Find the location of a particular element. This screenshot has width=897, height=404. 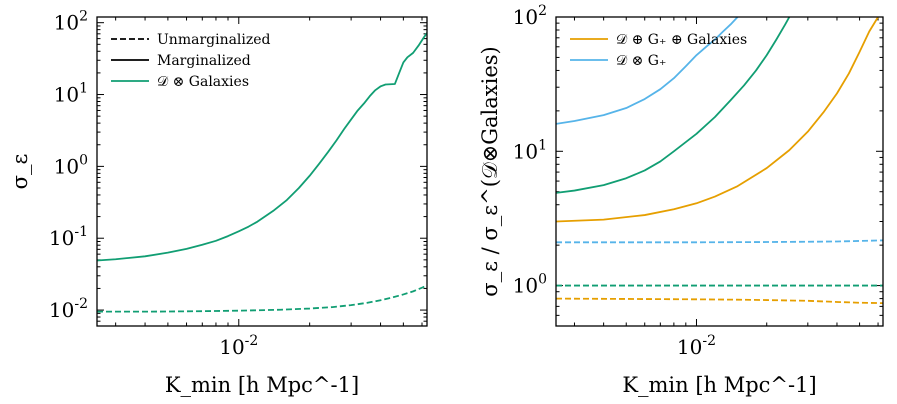

legend-label: 𝒟 ⊗ G₊ is located at coordinates (641, 61).